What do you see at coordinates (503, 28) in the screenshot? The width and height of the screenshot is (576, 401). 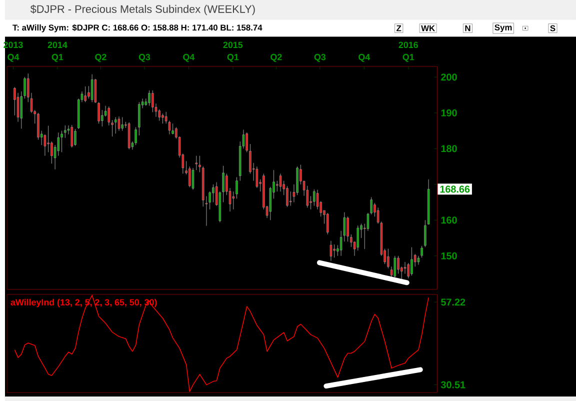 I see `text: Sym` at bounding box center [503, 28].